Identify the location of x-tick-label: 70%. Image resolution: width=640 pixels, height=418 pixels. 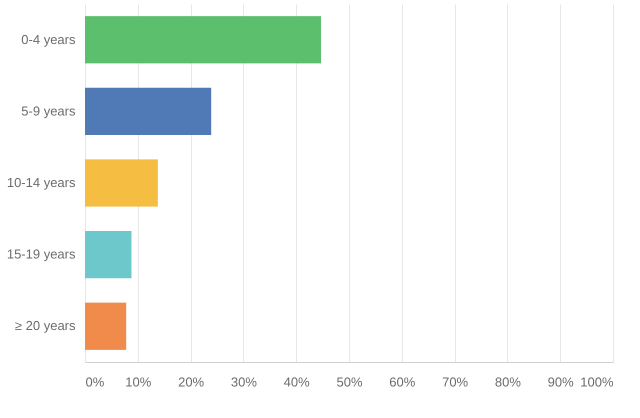
(455, 382).